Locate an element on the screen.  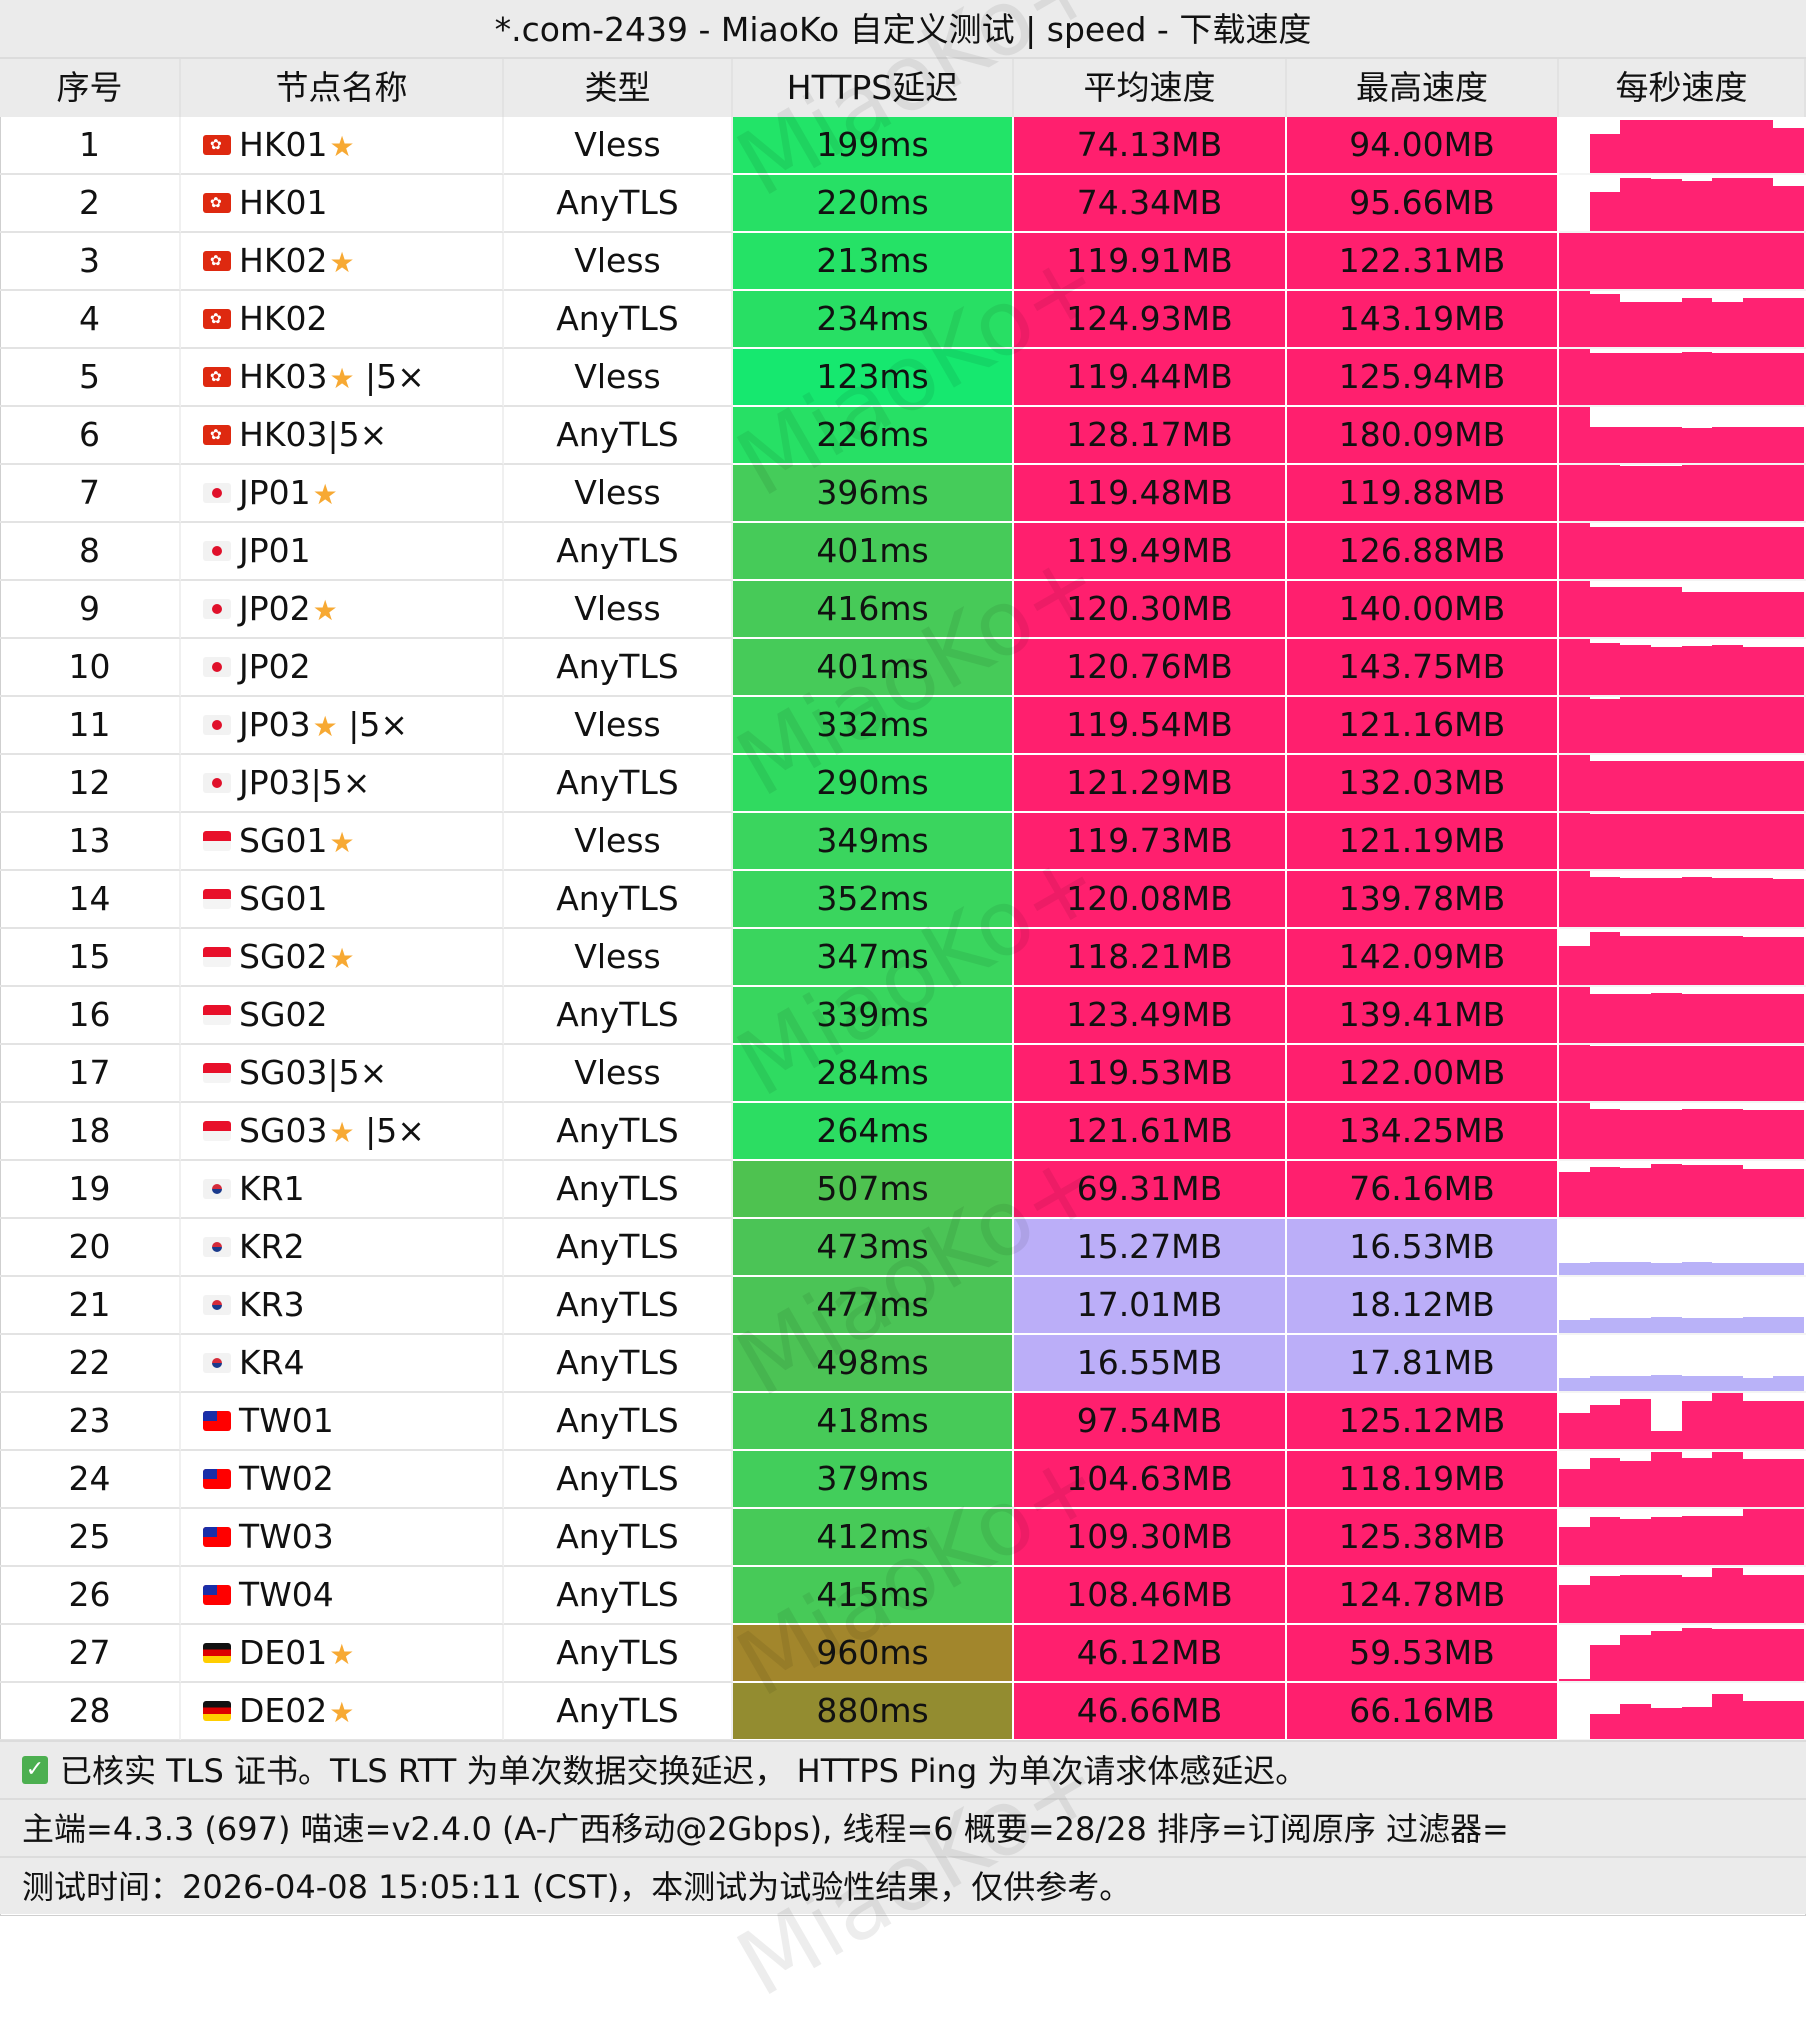
max-speed: 18.12MB is located at coordinates (1423, 1306).